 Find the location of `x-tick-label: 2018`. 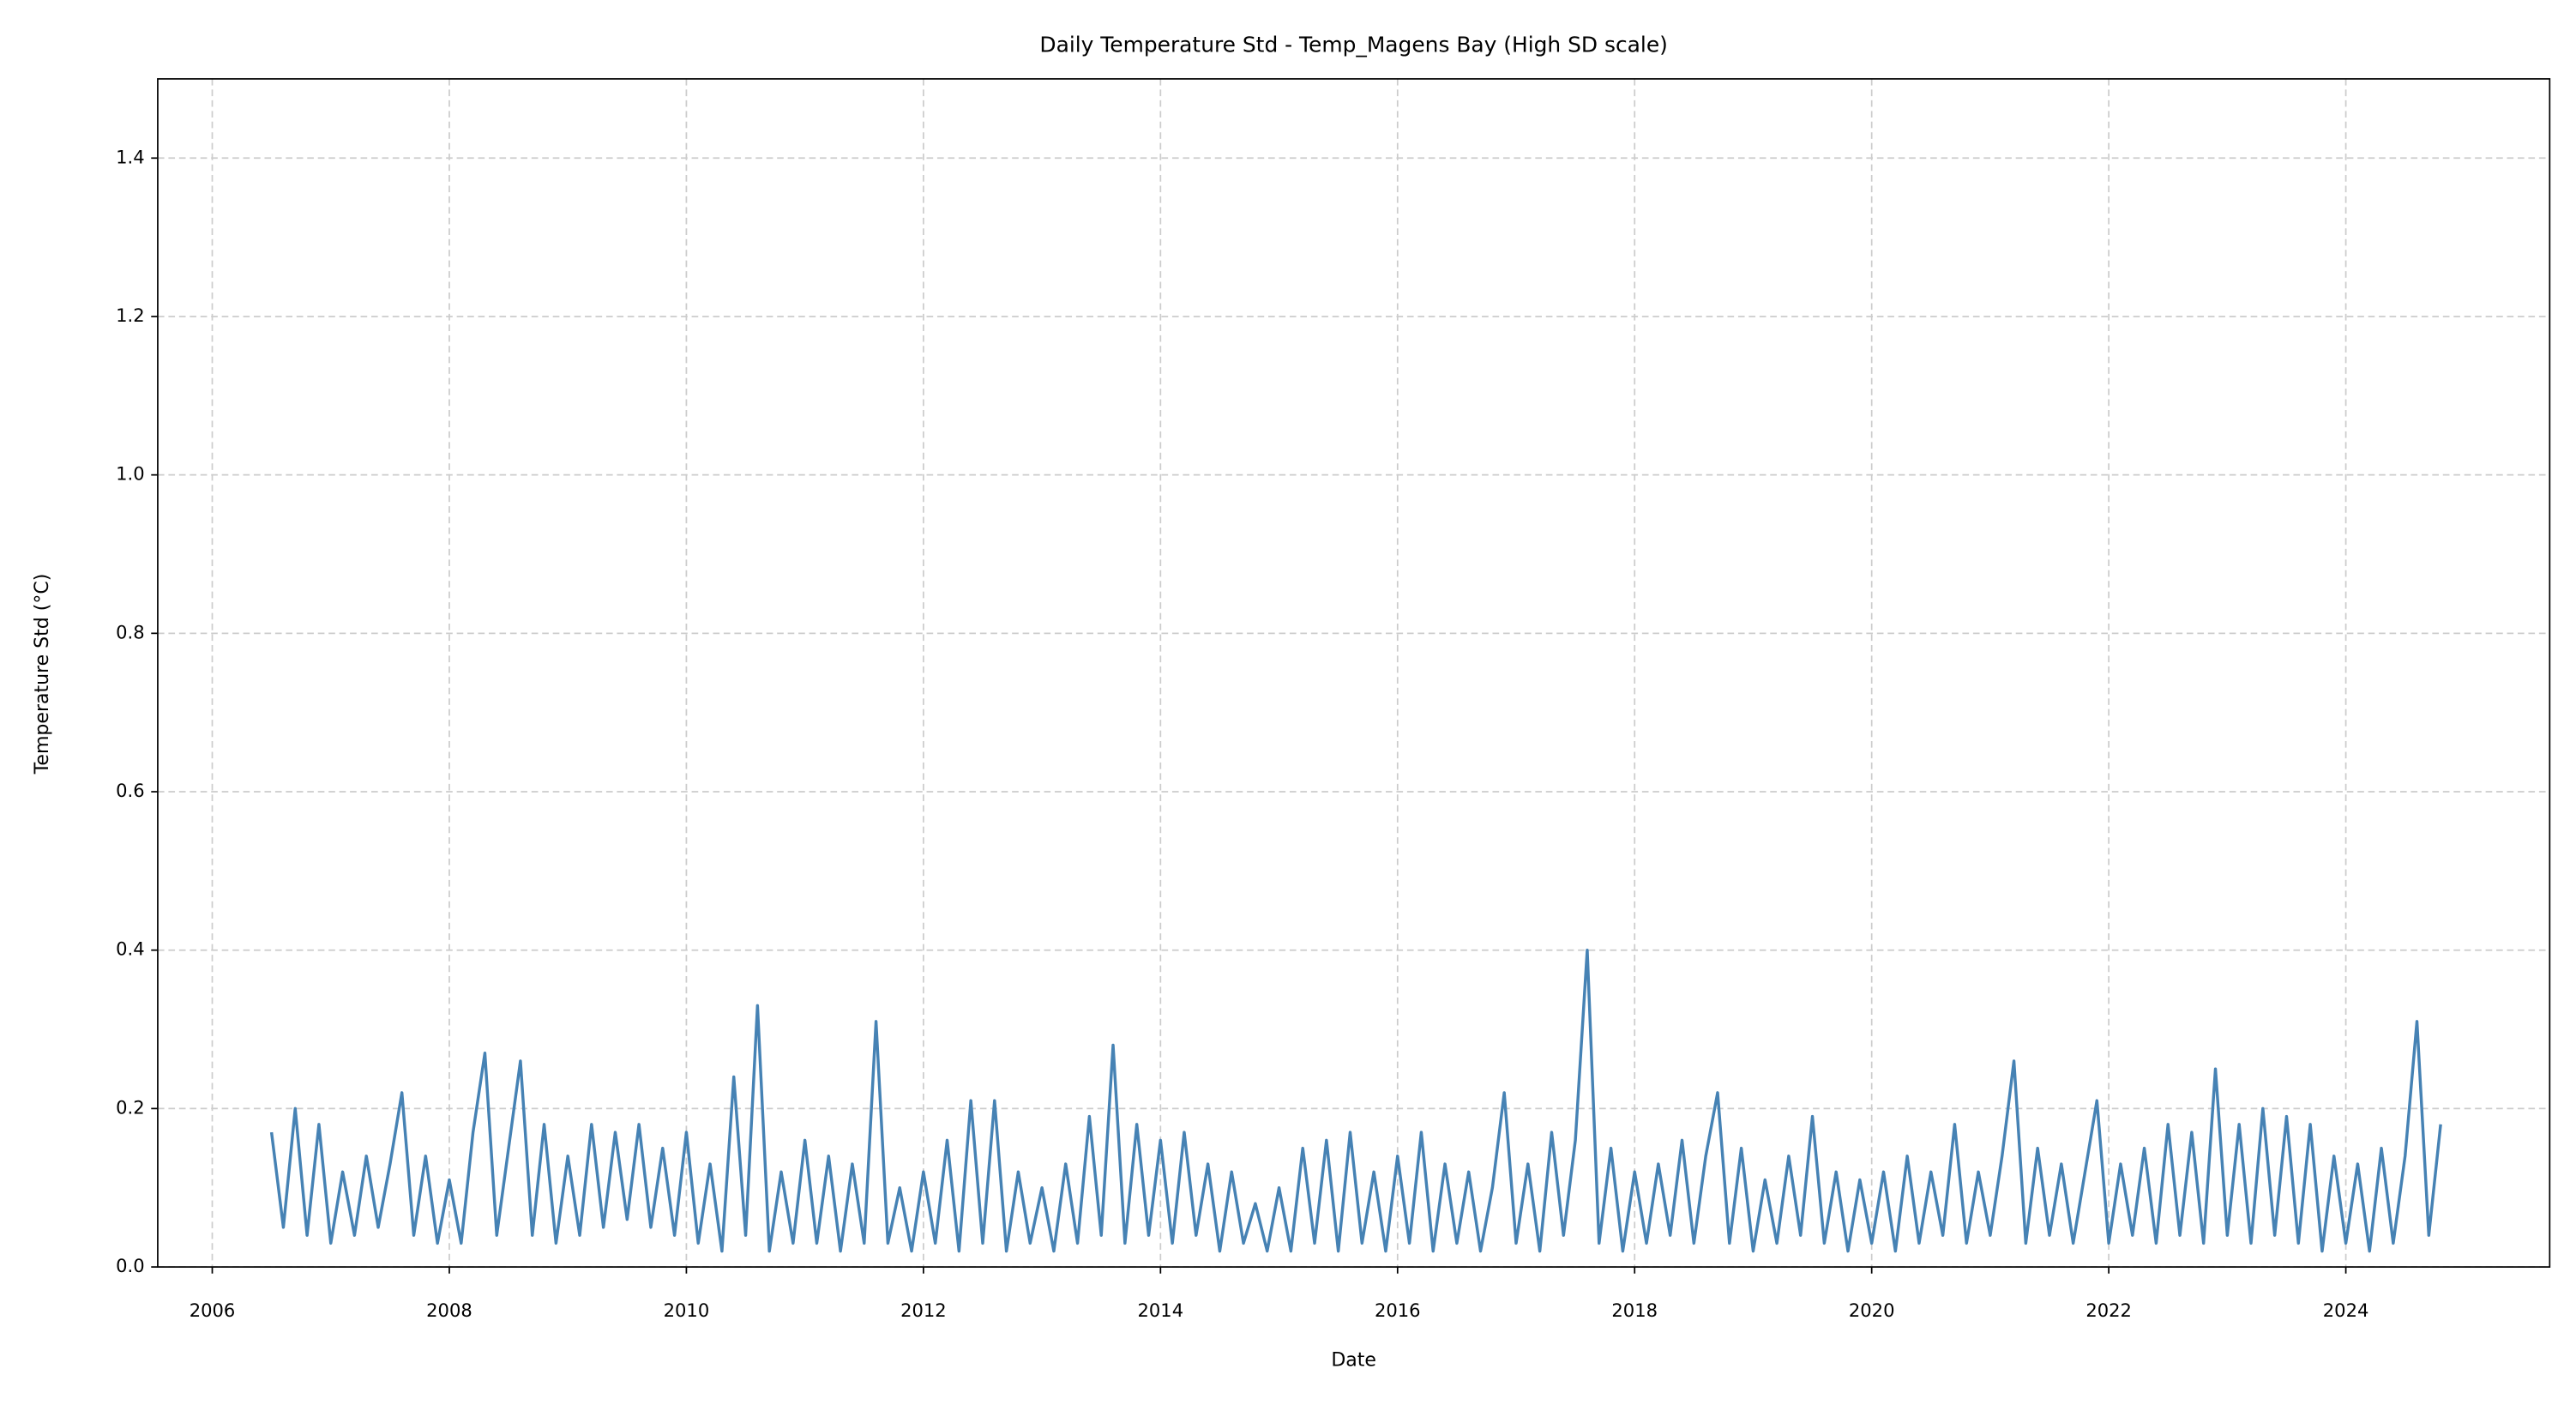

x-tick-label: 2018 is located at coordinates (1634, 1310).